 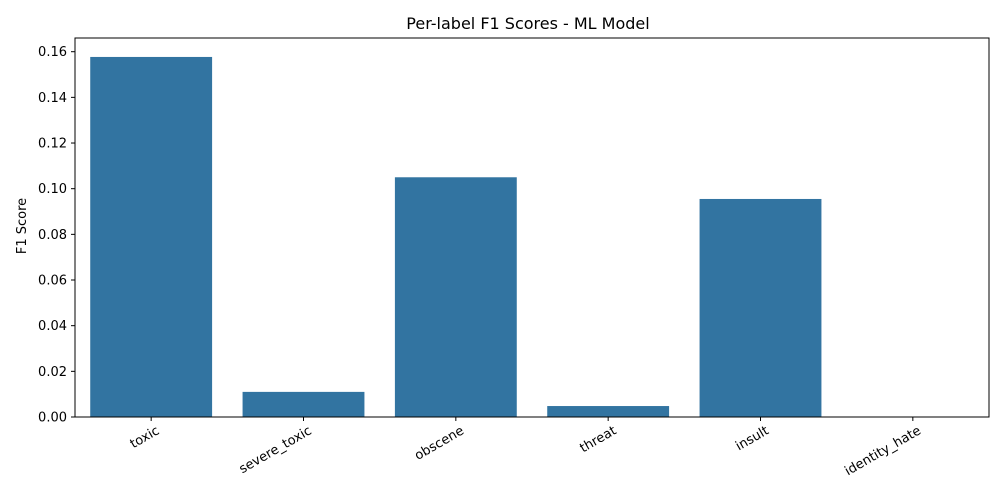 I want to click on y-tick-label: 0.12, so click(x=52, y=144).